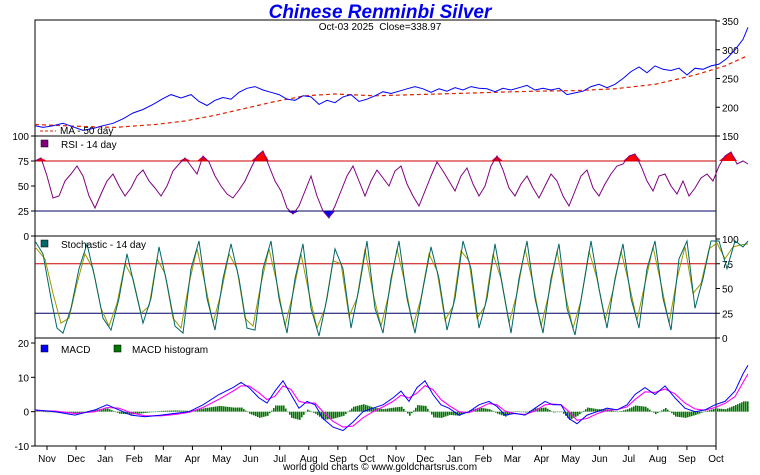 The image size is (760, 475). What do you see at coordinates (730, 80) in the screenshot?
I see `price-tick-label: 250` at bounding box center [730, 80].